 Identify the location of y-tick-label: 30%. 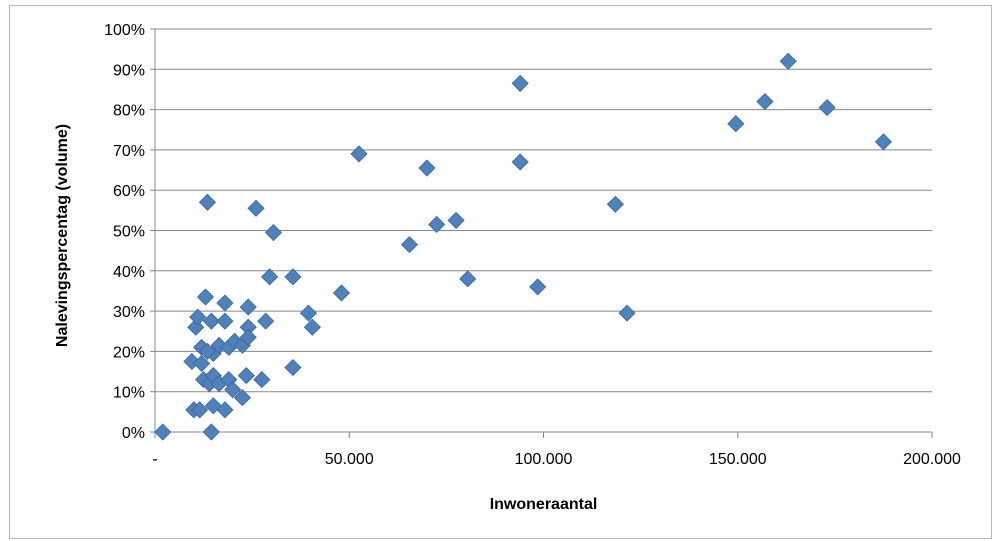
(129, 312).